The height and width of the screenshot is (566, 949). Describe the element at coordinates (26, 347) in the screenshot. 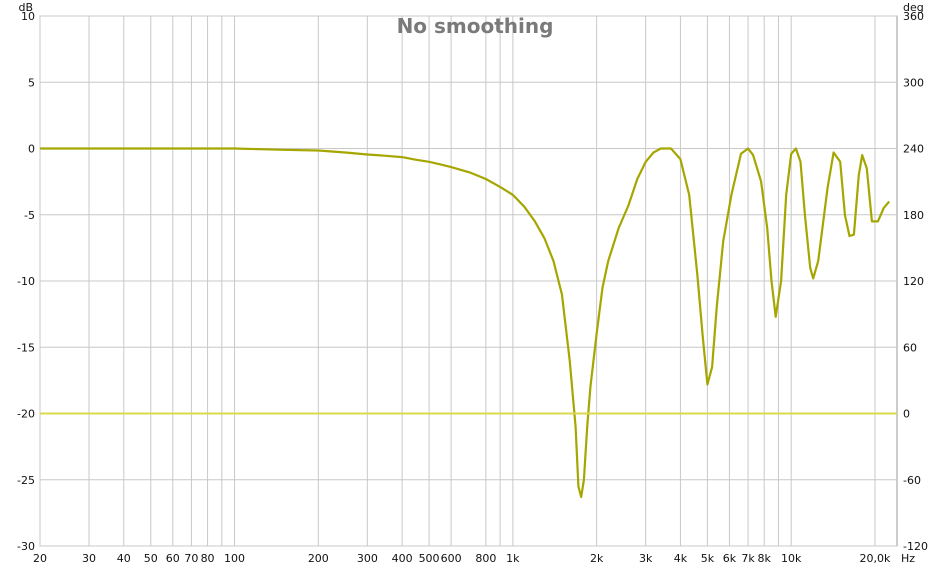

I see `y-tick-label: -15` at that location.